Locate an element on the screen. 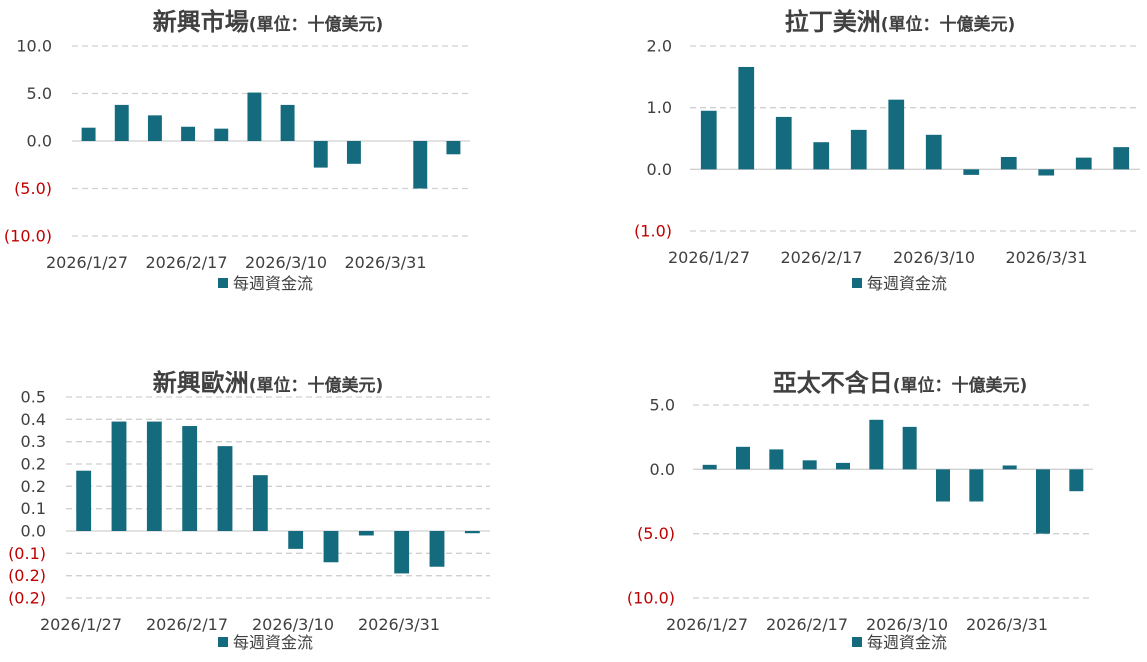  chart-2-xtick-label: 2026/1/27 is located at coordinates (709, 257).